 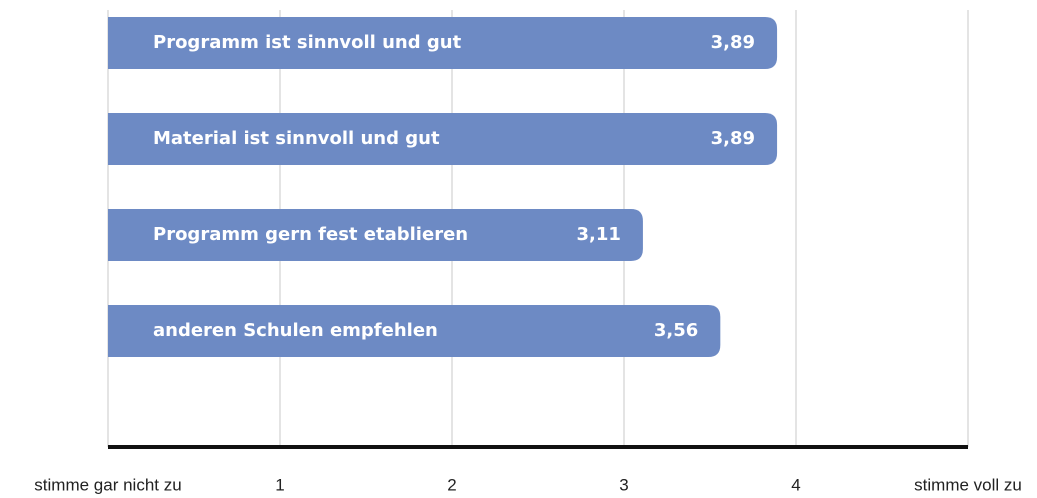 What do you see at coordinates (310, 234) in the screenshot?
I see `bar-label: Programm gern fest etablieren` at bounding box center [310, 234].